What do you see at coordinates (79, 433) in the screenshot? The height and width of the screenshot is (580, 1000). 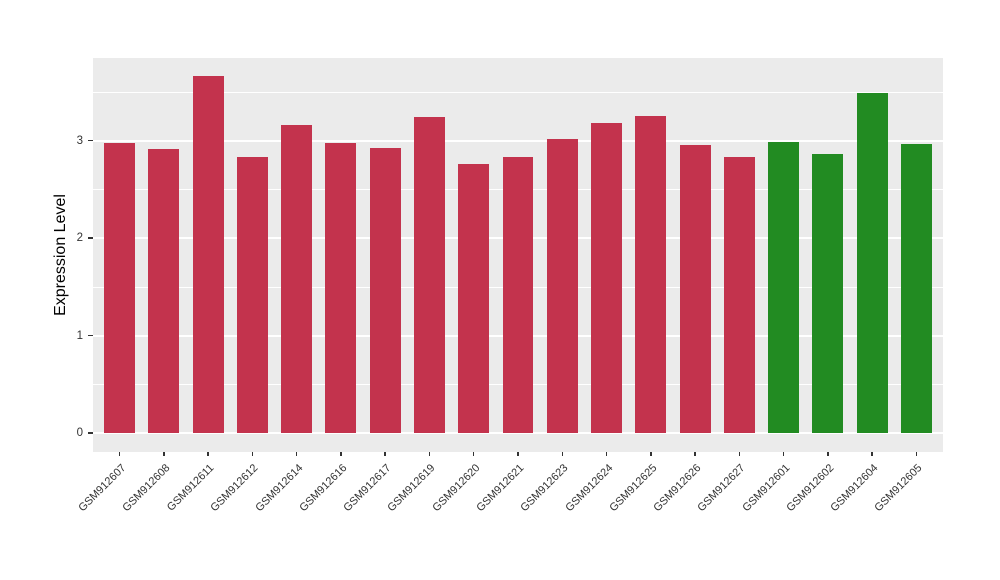 I see `y-tick-label: 0` at bounding box center [79, 433].